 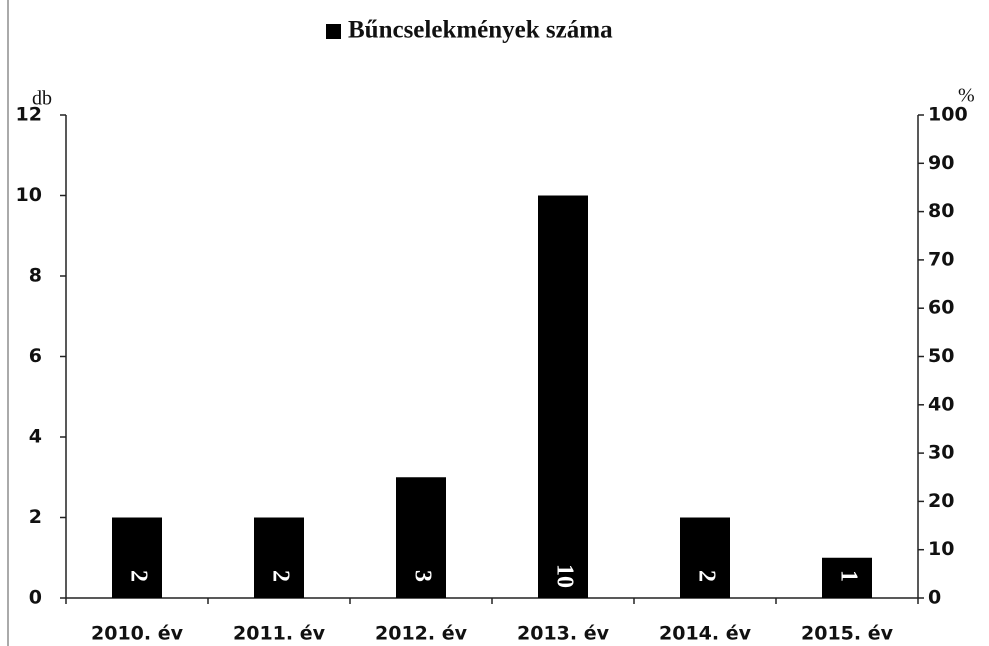 What do you see at coordinates (941, 356) in the screenshot?
I see `y2-tick-label: 50` at bounding box center [941, 356].